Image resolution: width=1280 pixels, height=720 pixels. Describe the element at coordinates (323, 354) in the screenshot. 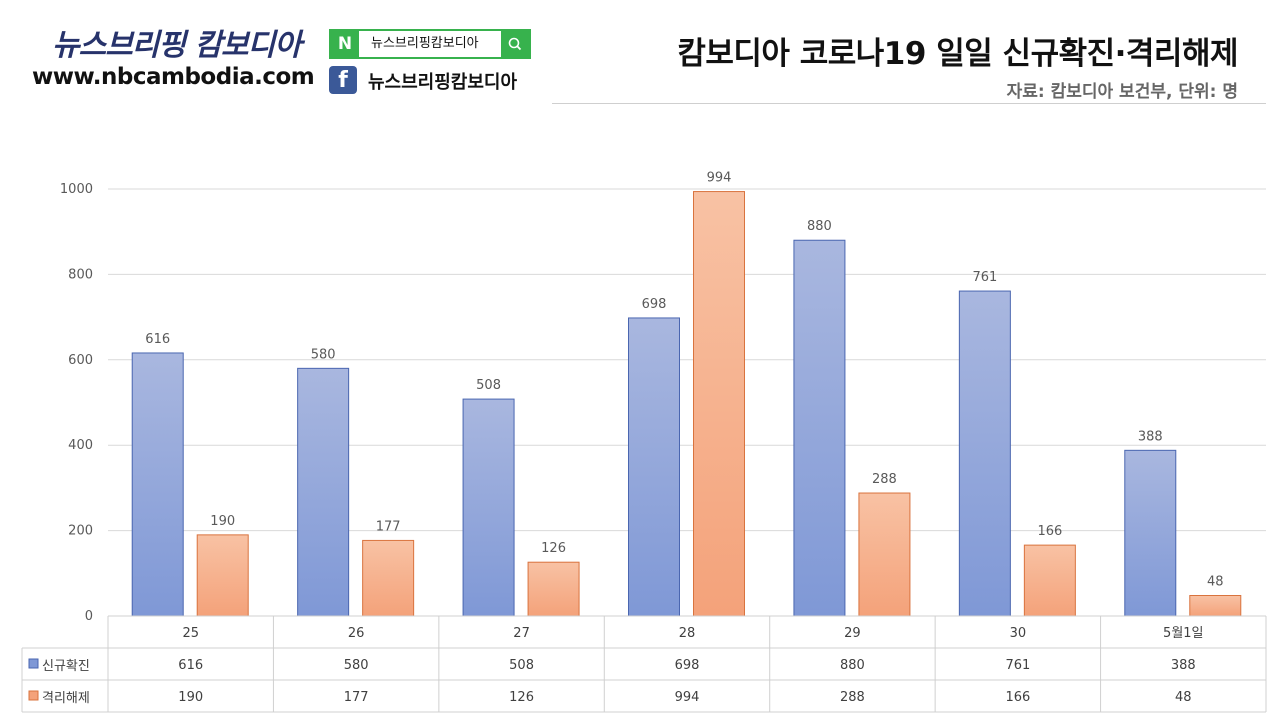

I see `data-label: 580` at that location.